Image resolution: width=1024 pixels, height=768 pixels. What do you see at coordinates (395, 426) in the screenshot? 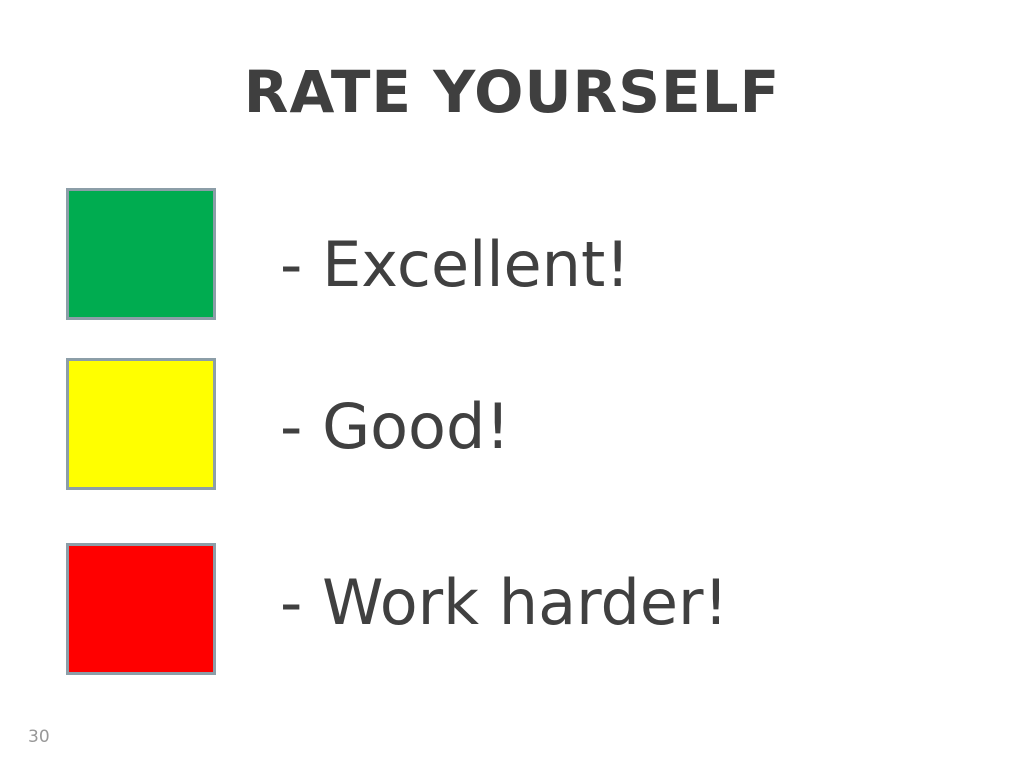
I see `rating-label-good: - Good!` at bounding box center [395, 426].